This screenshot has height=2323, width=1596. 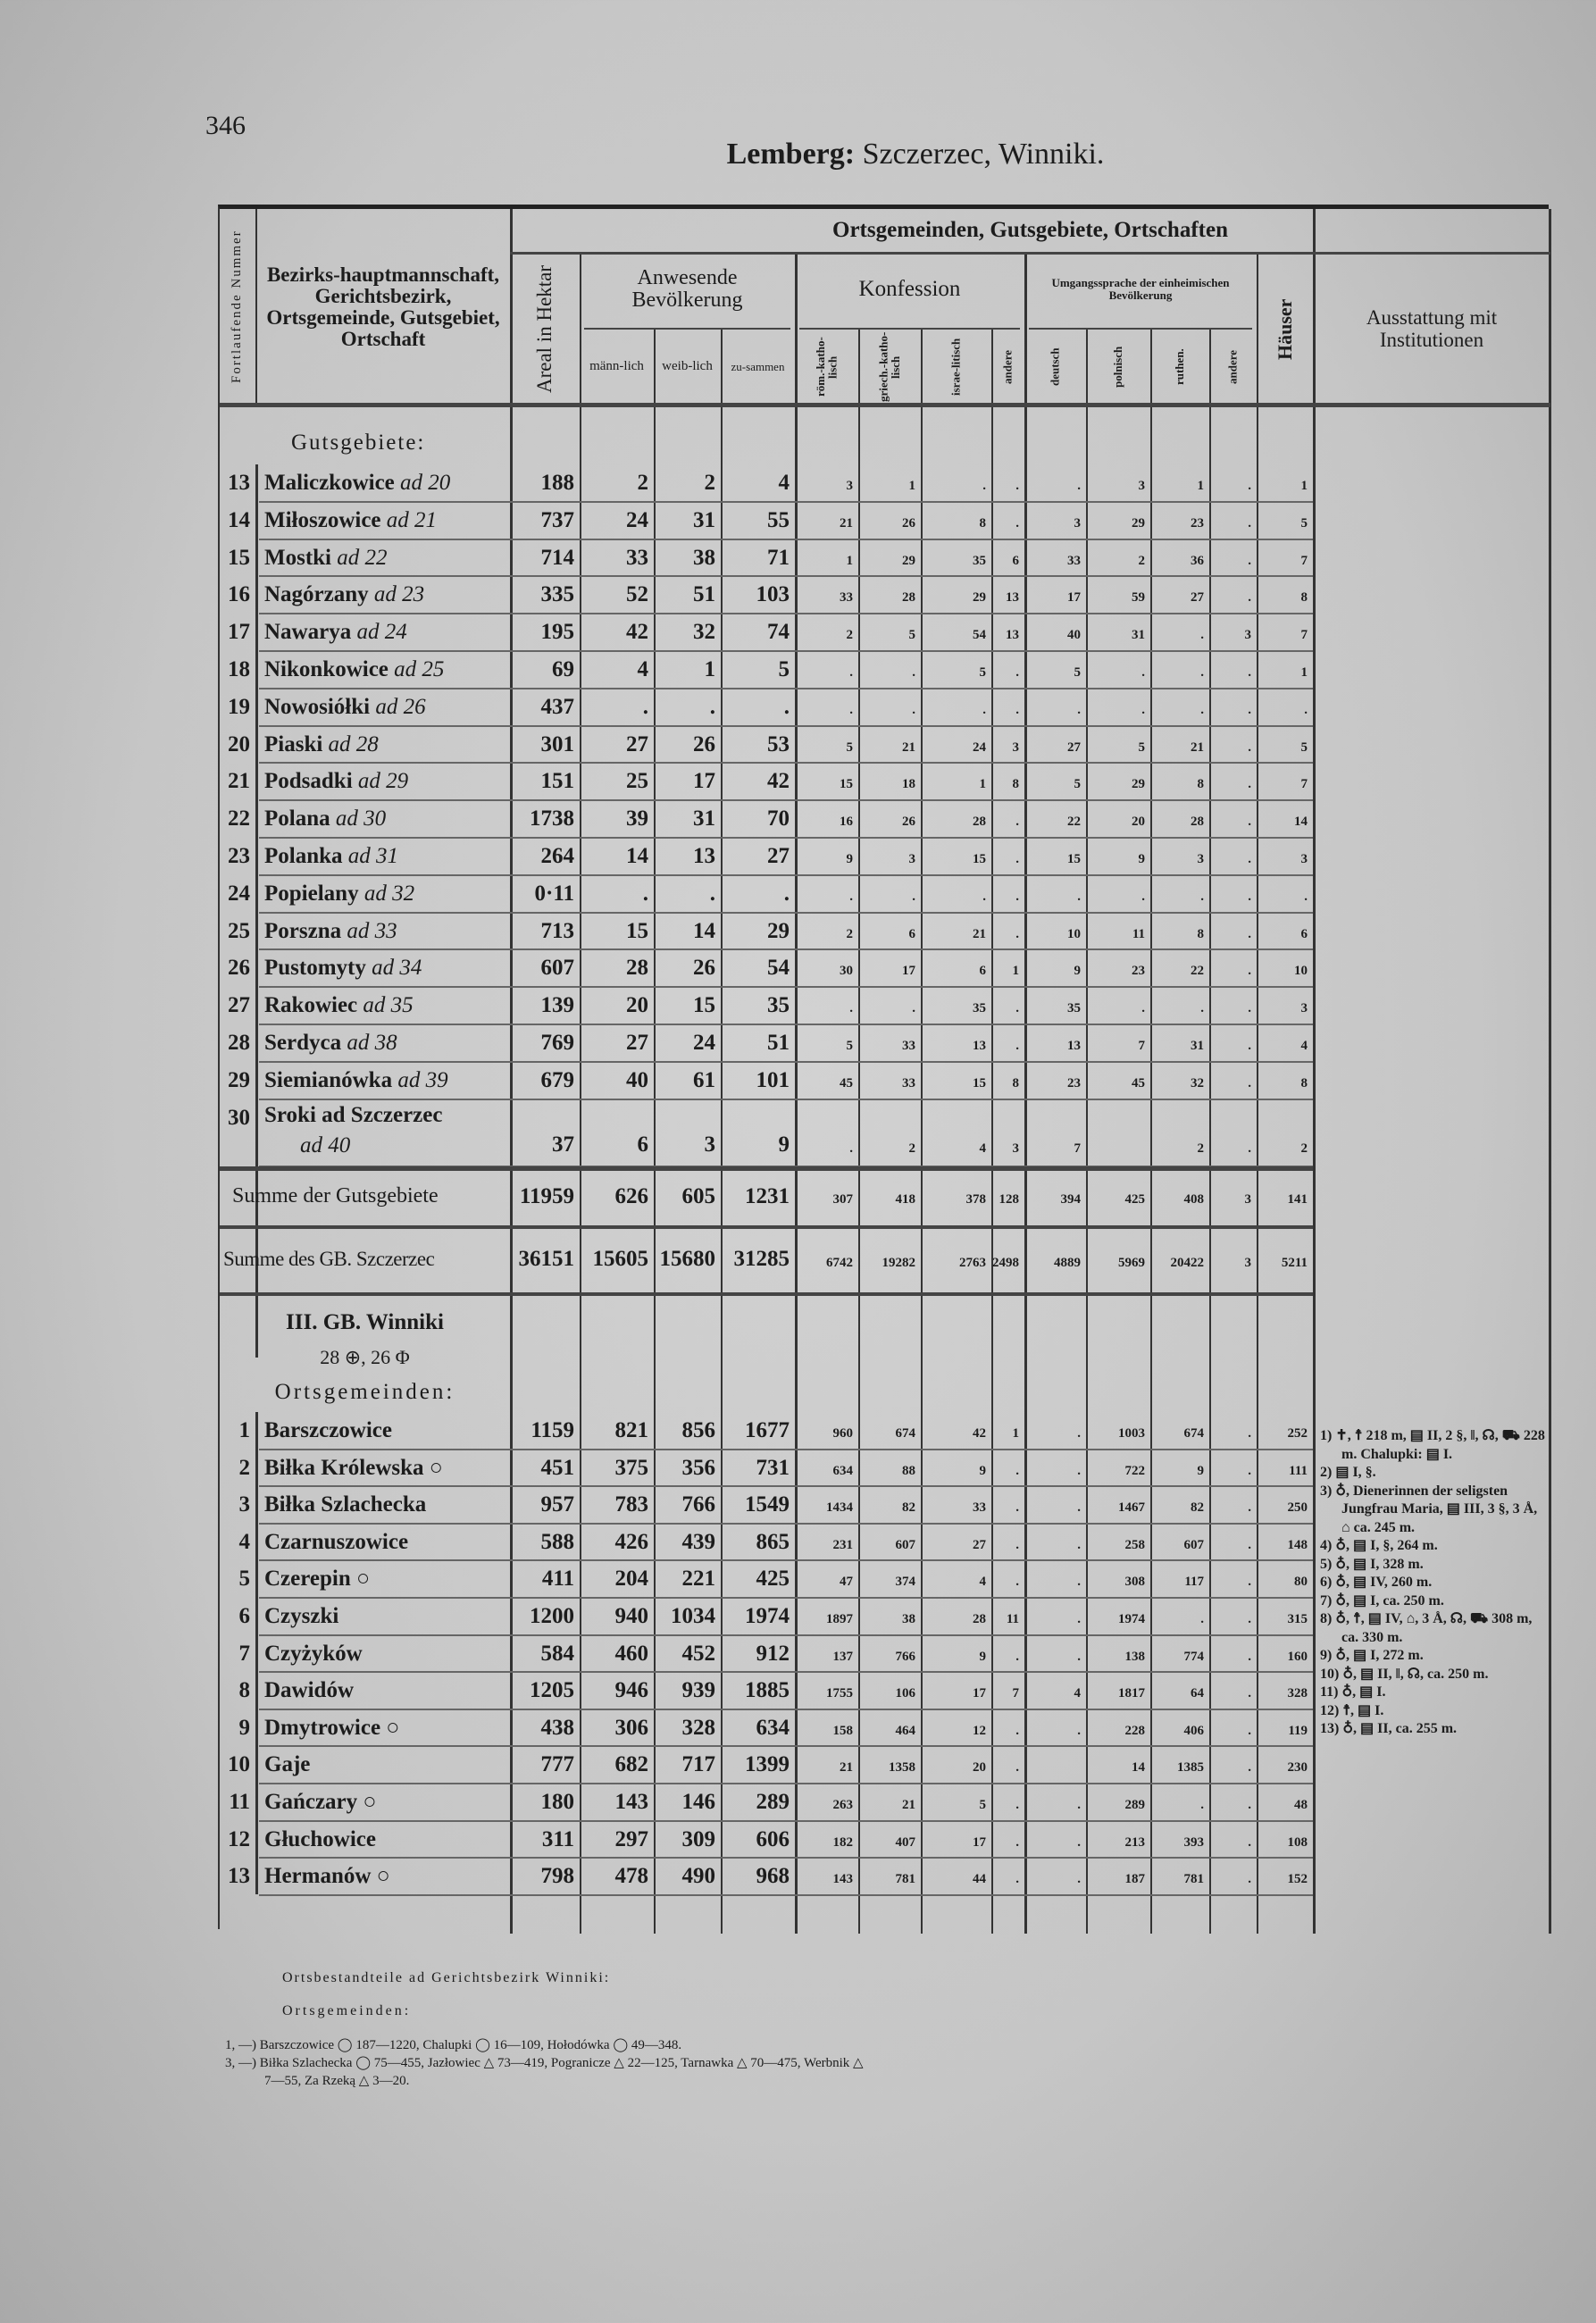 What do you see at coordinates (554, 893) in the screenshot?
I see `table-cell: 0·11` at bounding box center [554, 893].